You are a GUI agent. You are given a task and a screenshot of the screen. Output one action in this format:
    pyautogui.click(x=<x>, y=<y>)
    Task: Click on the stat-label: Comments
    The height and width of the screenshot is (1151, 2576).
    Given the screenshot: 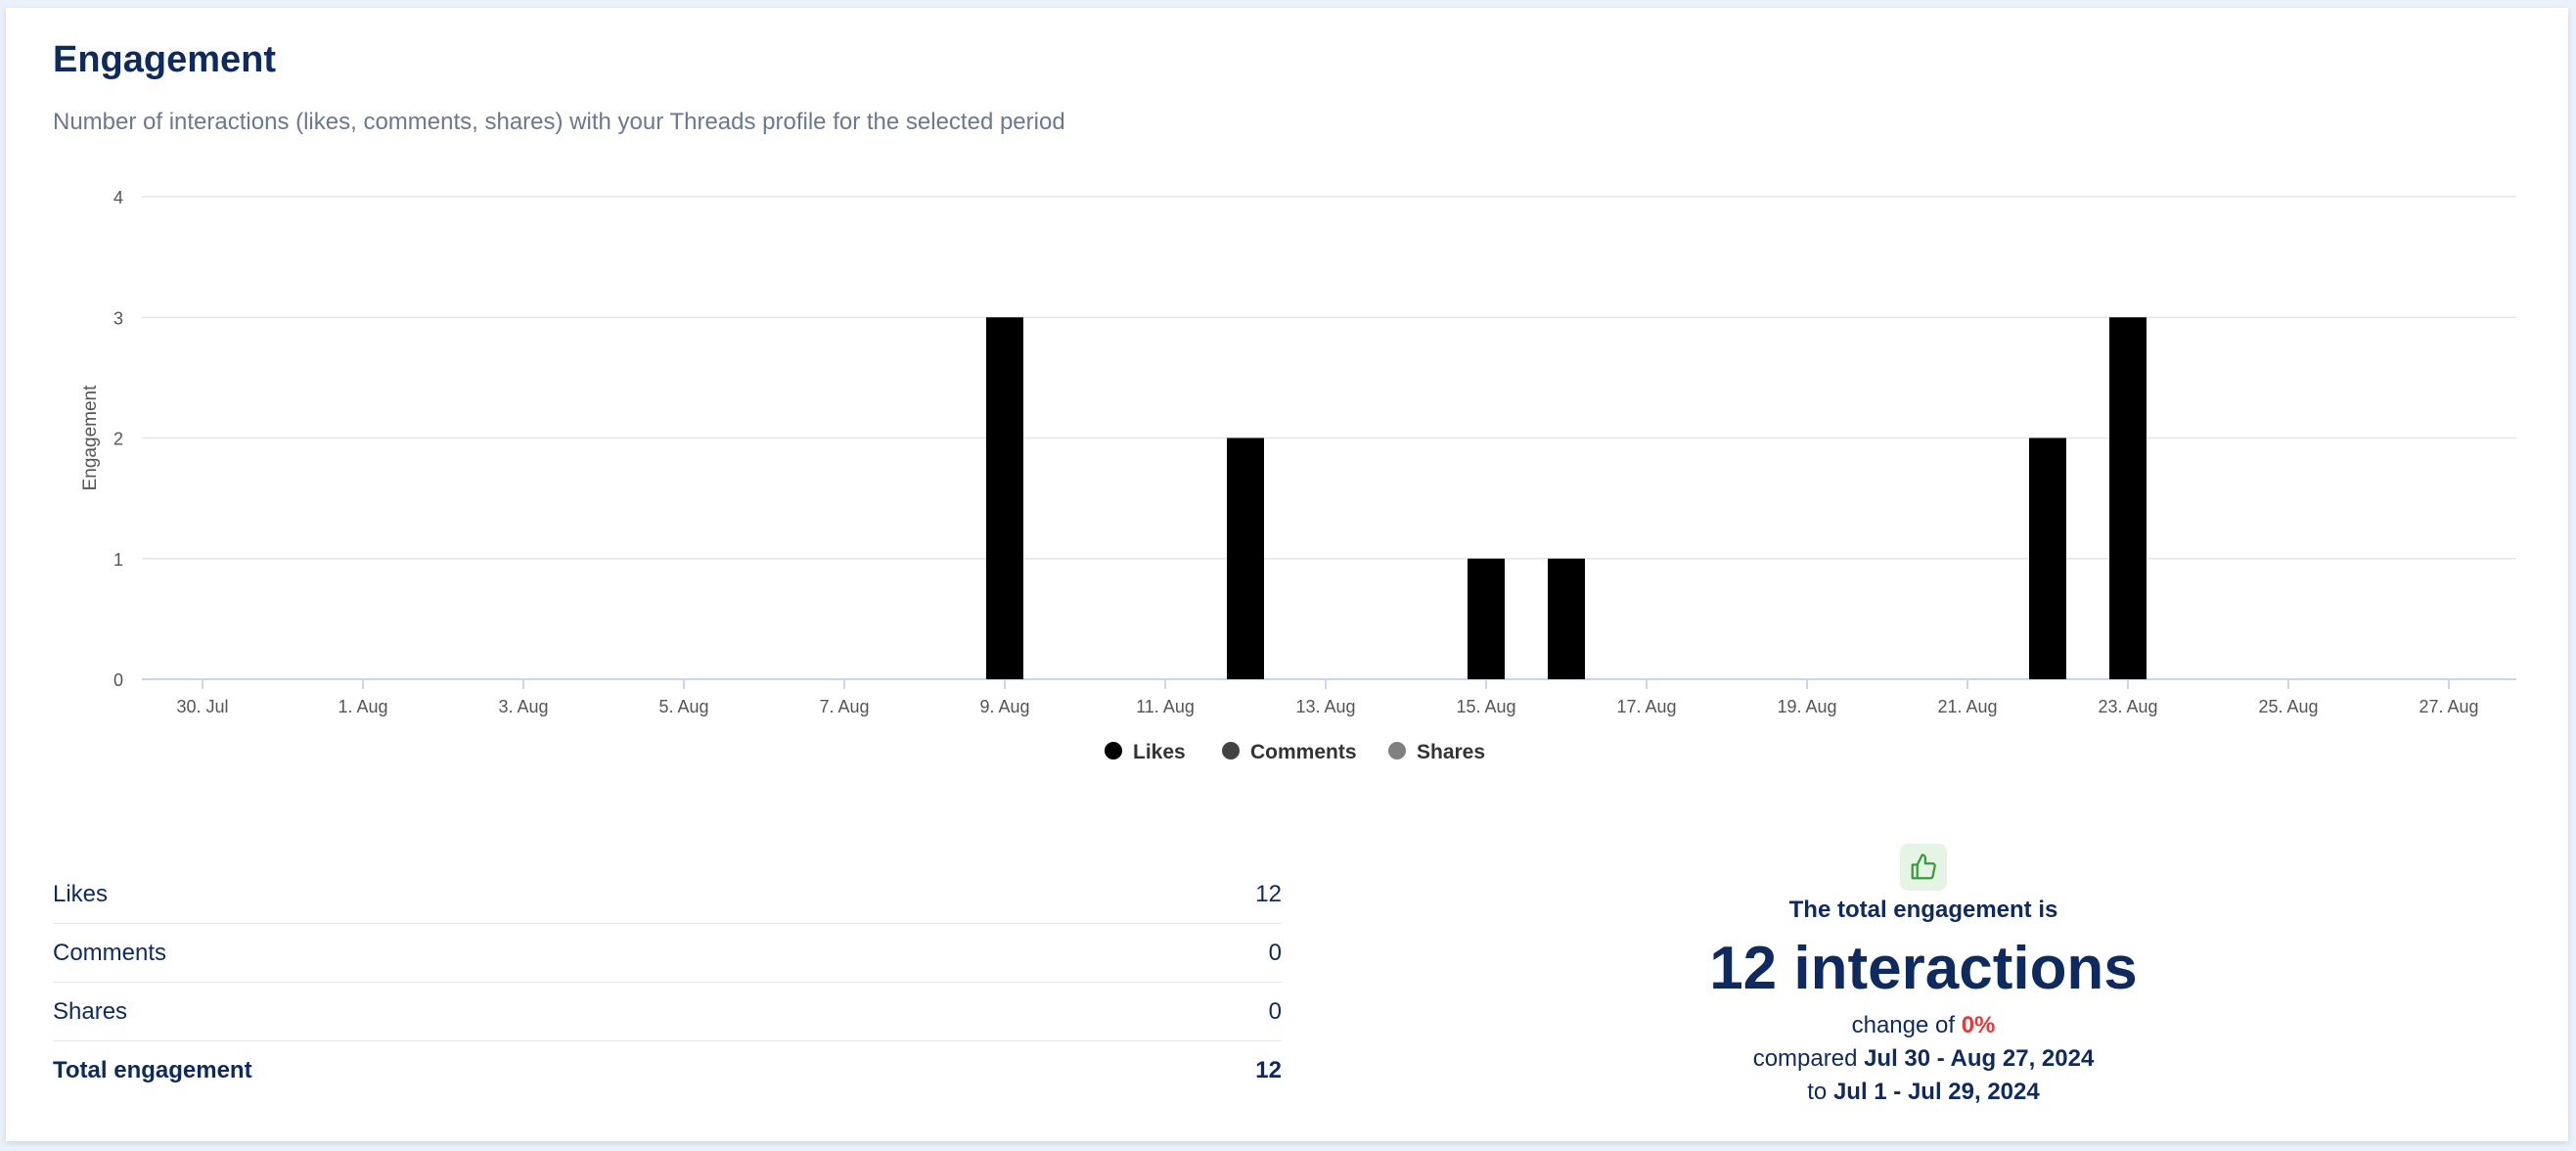 What is the action you would take?
    pyautogui.click(x=110, y=952)
    